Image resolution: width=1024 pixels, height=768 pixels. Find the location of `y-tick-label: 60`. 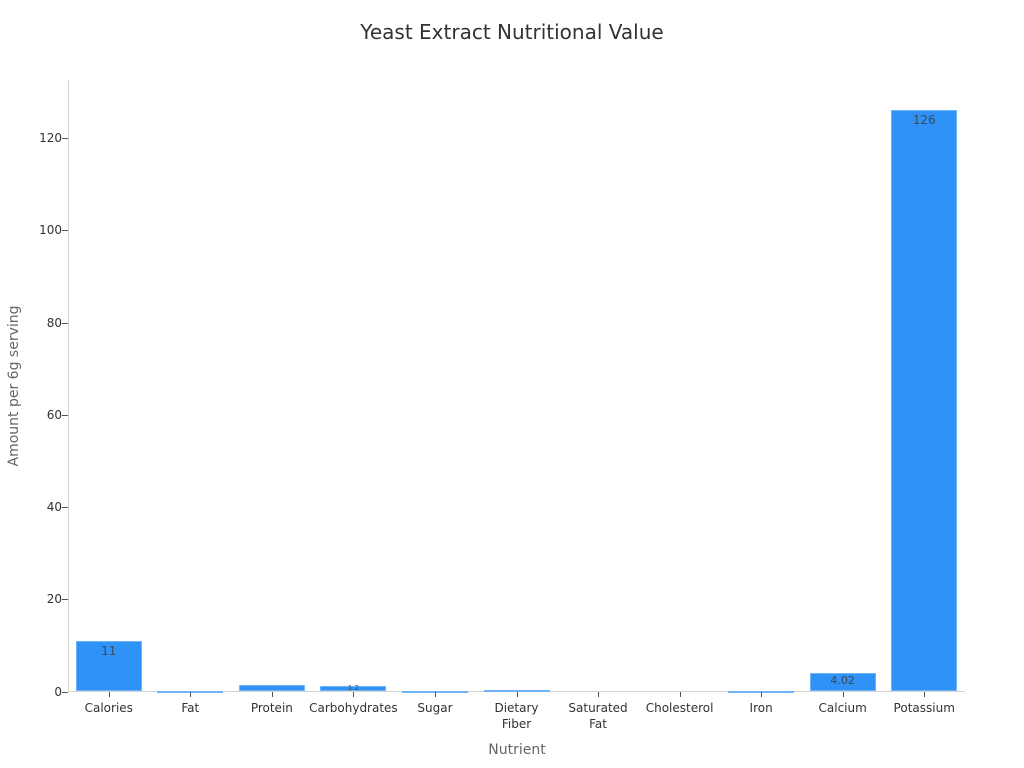

y-tick-label: 60 is located at coordinates (54, 414).